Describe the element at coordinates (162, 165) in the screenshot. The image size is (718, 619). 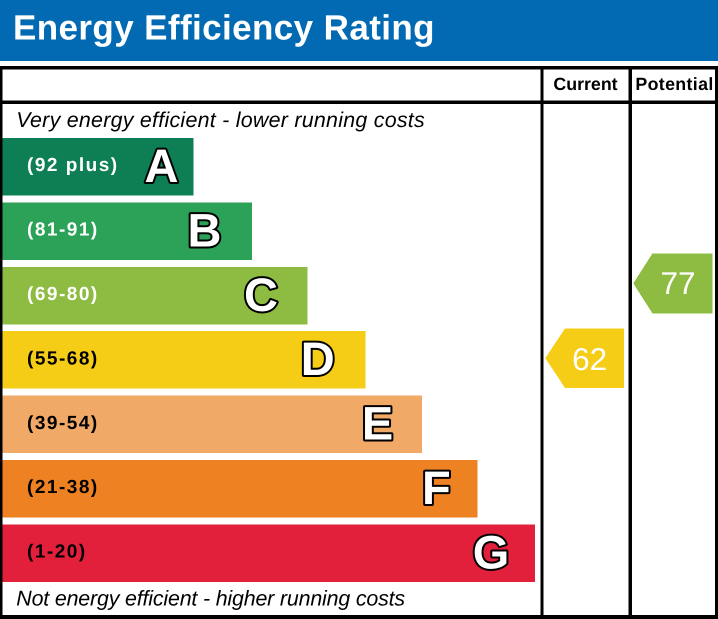
I see `svg-text: A` at that location.